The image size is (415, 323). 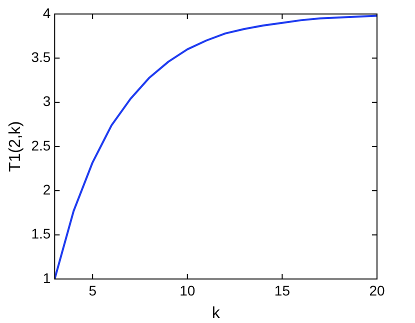 I want to click on x-tick-label: 10, so click(x=188, y=290).